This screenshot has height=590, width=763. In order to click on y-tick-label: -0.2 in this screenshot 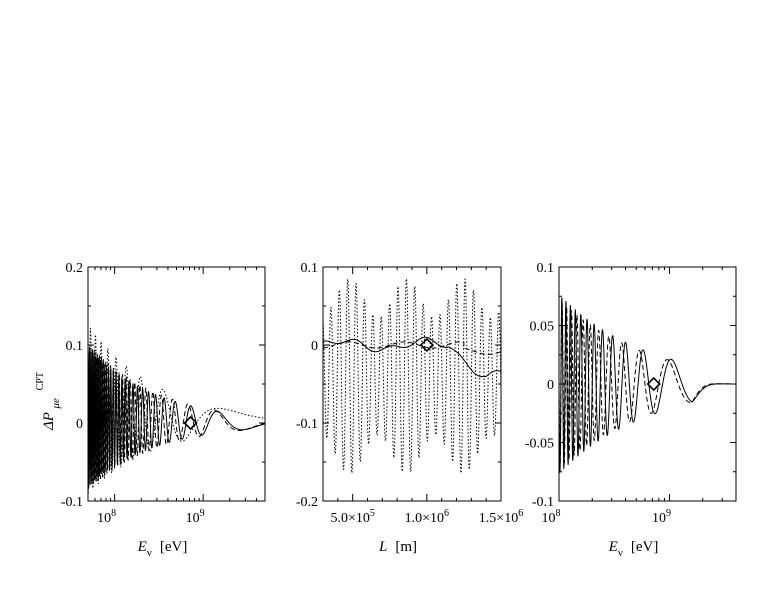, I will do `click(307, 502)`.